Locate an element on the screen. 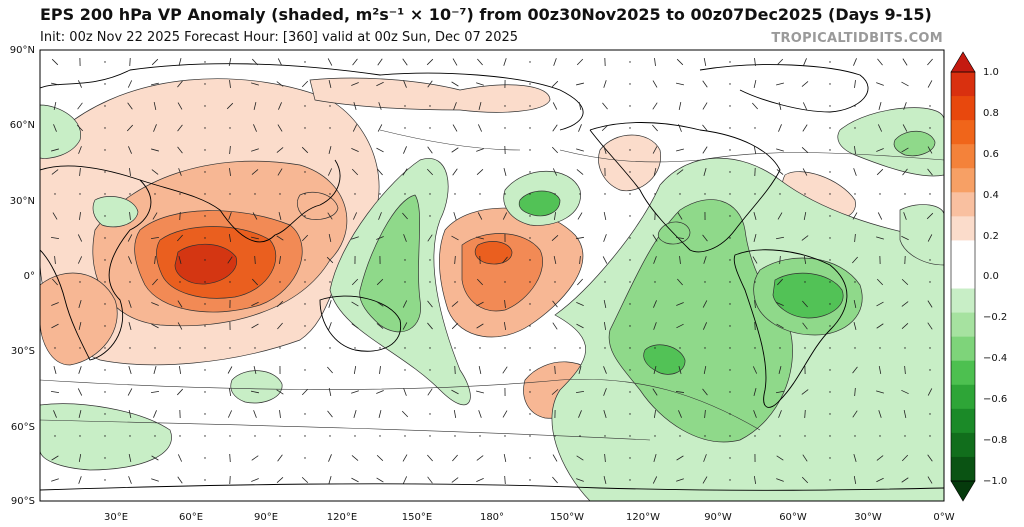  lon-label: 120°E is located at coordinates (342, 517).